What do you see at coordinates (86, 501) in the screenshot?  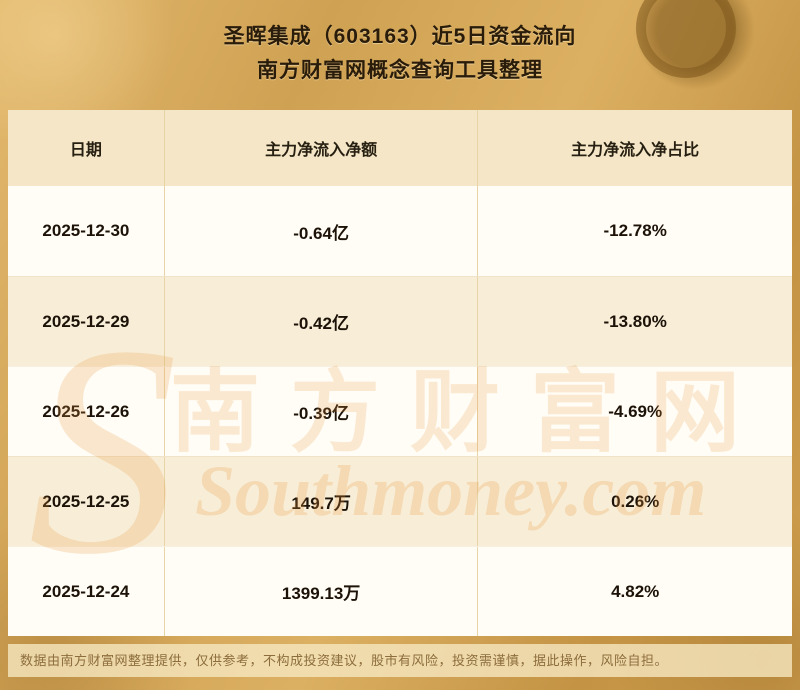 I see `date-cell: 2025-12-25` at bounding box center [86, 501].